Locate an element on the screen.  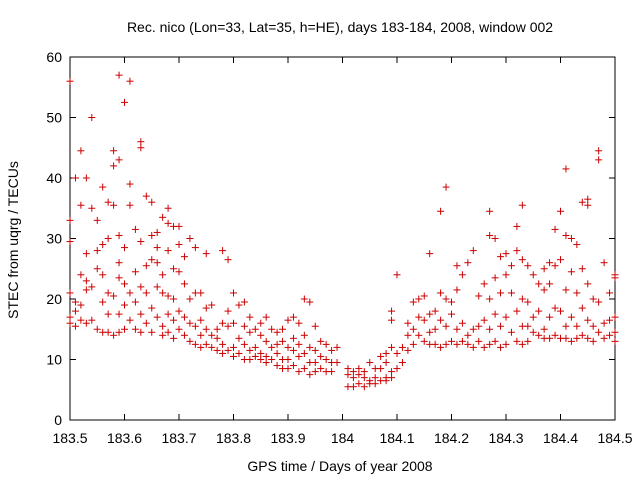
x-tick-label: 183.7 is located at coordinates (178, 438).